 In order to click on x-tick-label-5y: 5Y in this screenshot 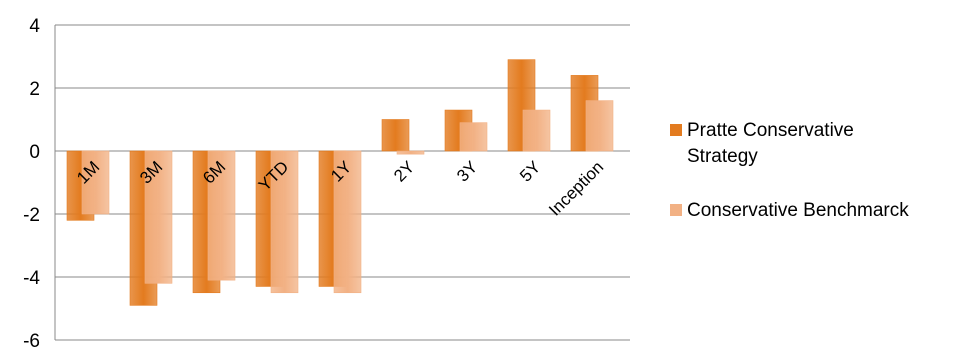, I will do `click(530, 171)`.